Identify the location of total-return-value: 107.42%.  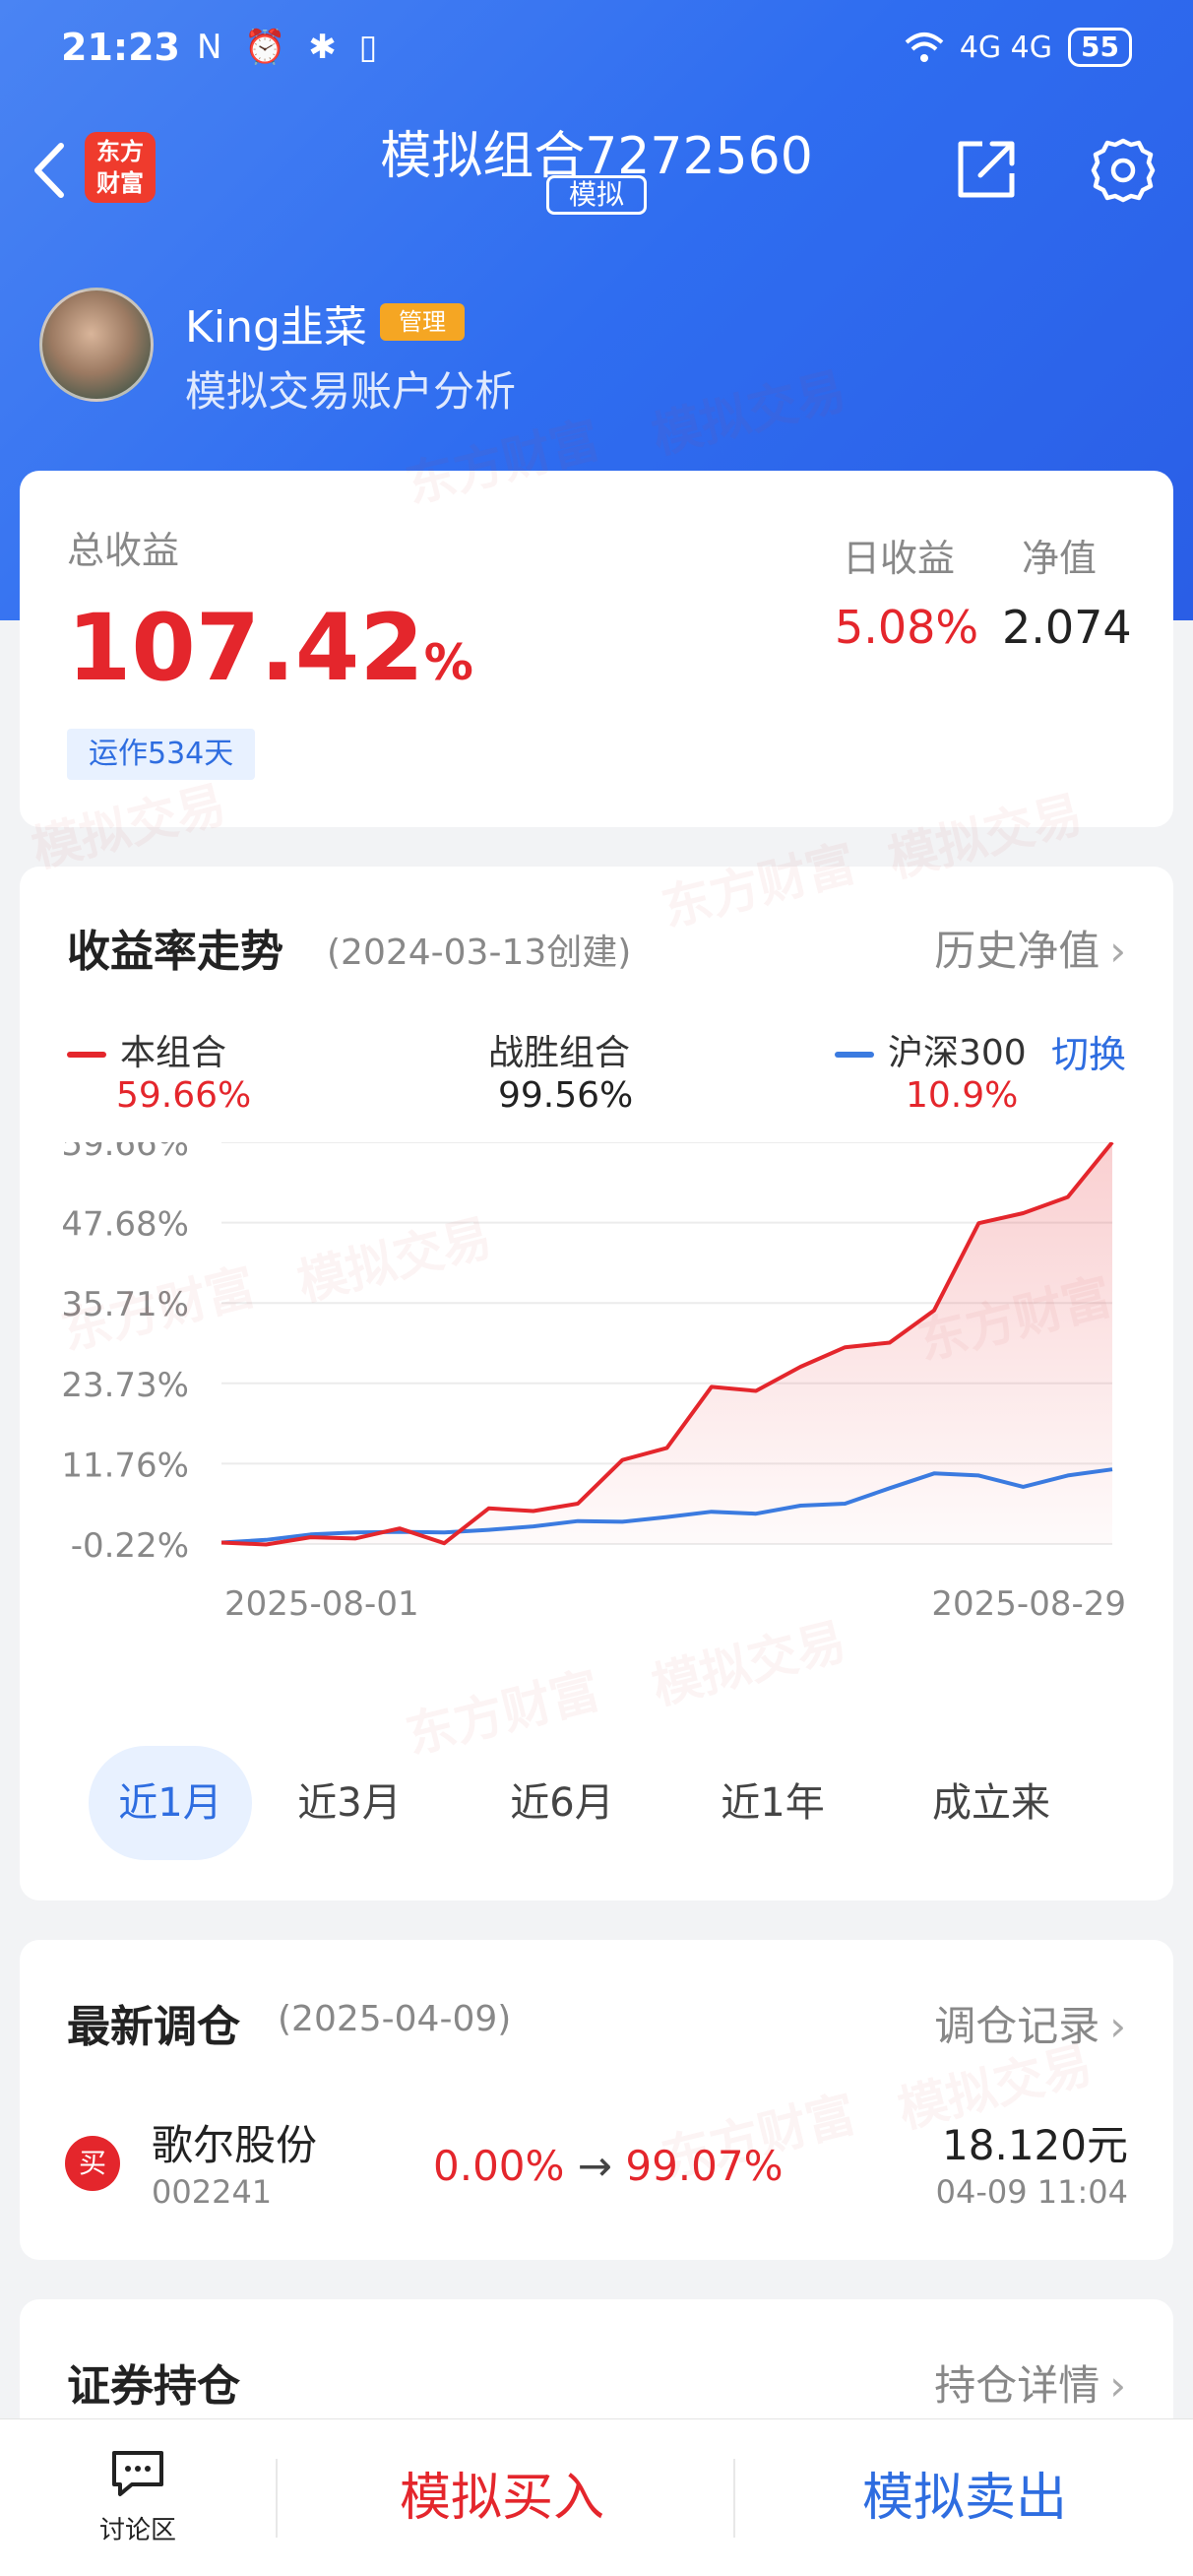
(270, 648).